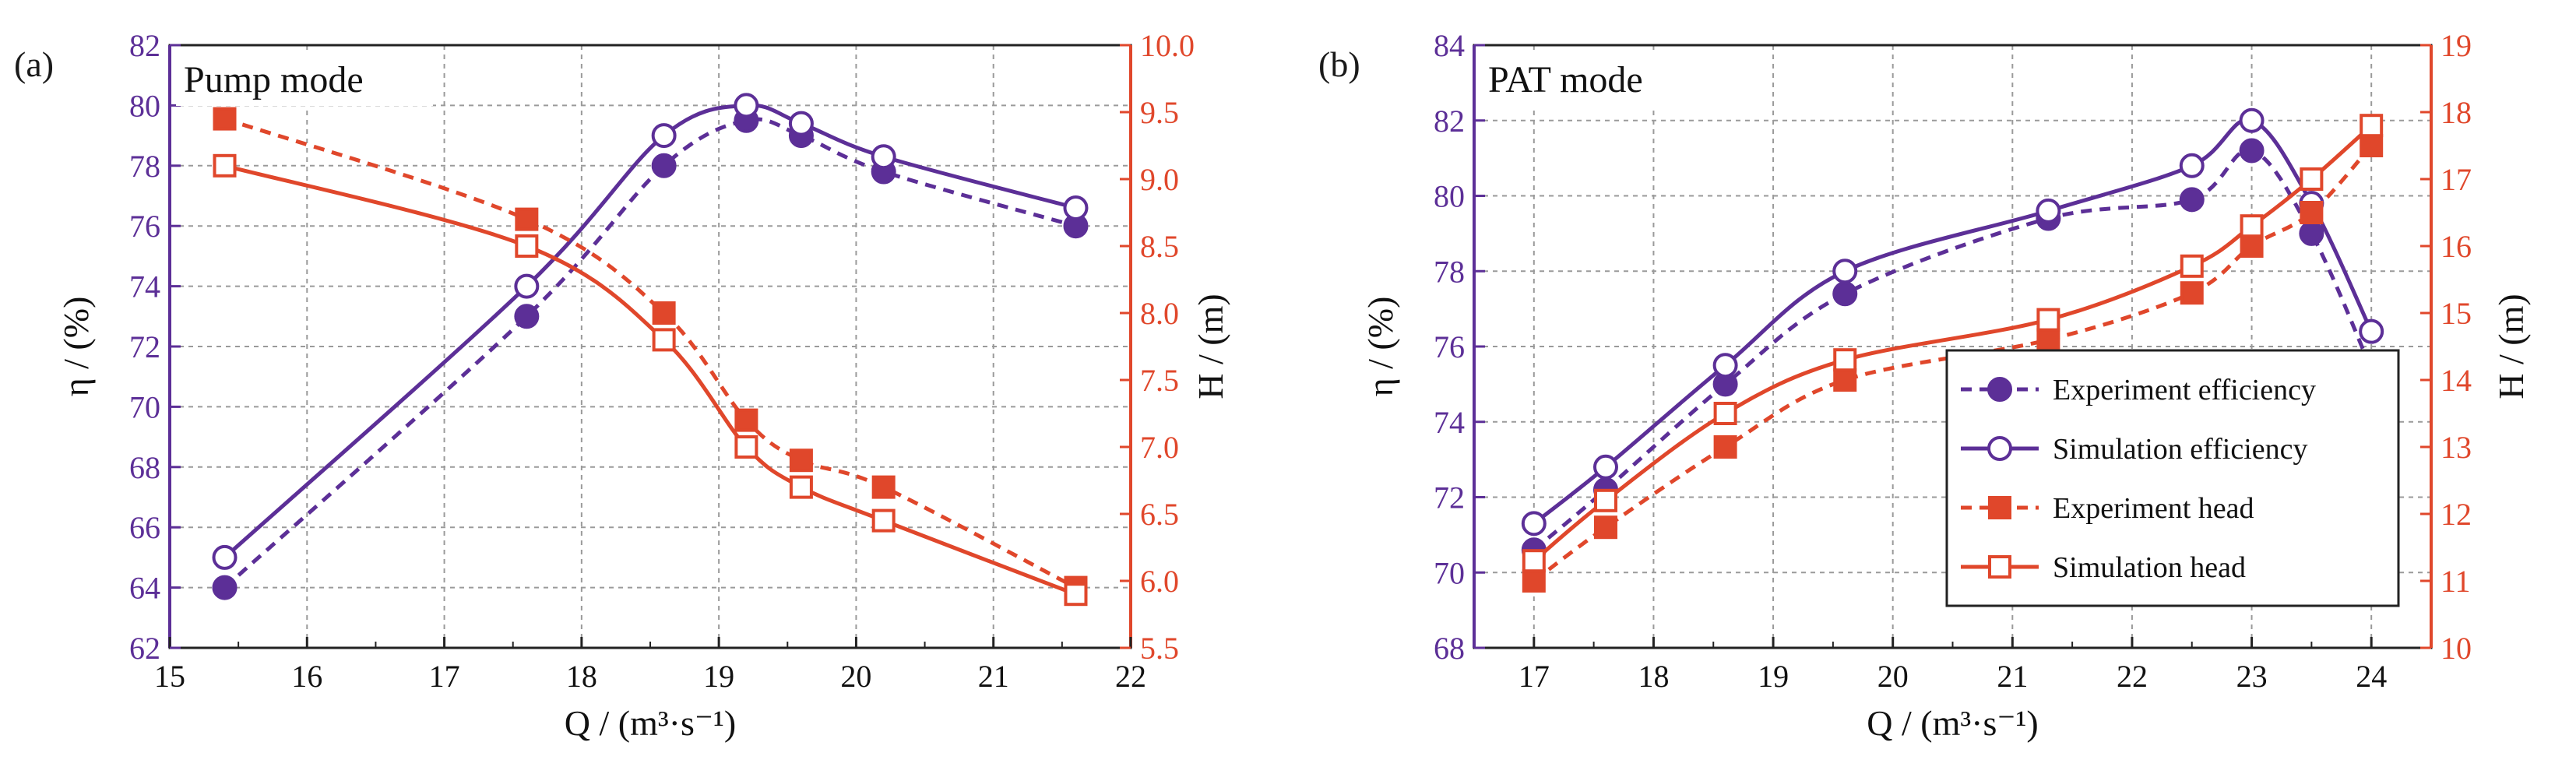 This screenshot has width=2576, height=781. I want to click on mode-label: PAT mode, so click(1565, 79).